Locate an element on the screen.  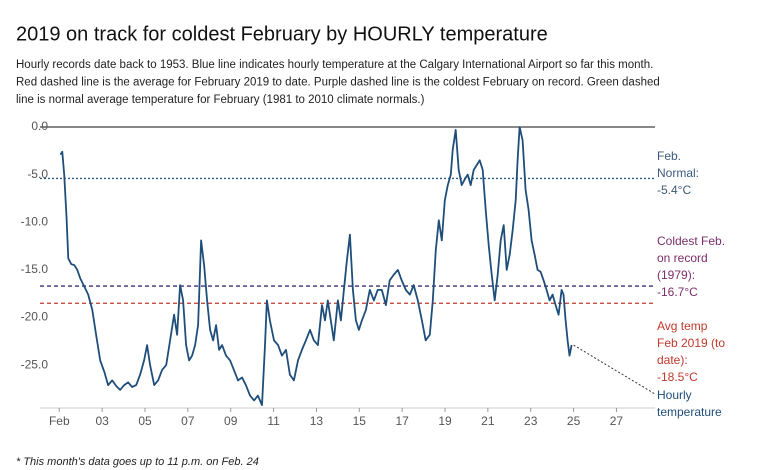
x-tick-label: Feb is located at coordinates (59, 421).